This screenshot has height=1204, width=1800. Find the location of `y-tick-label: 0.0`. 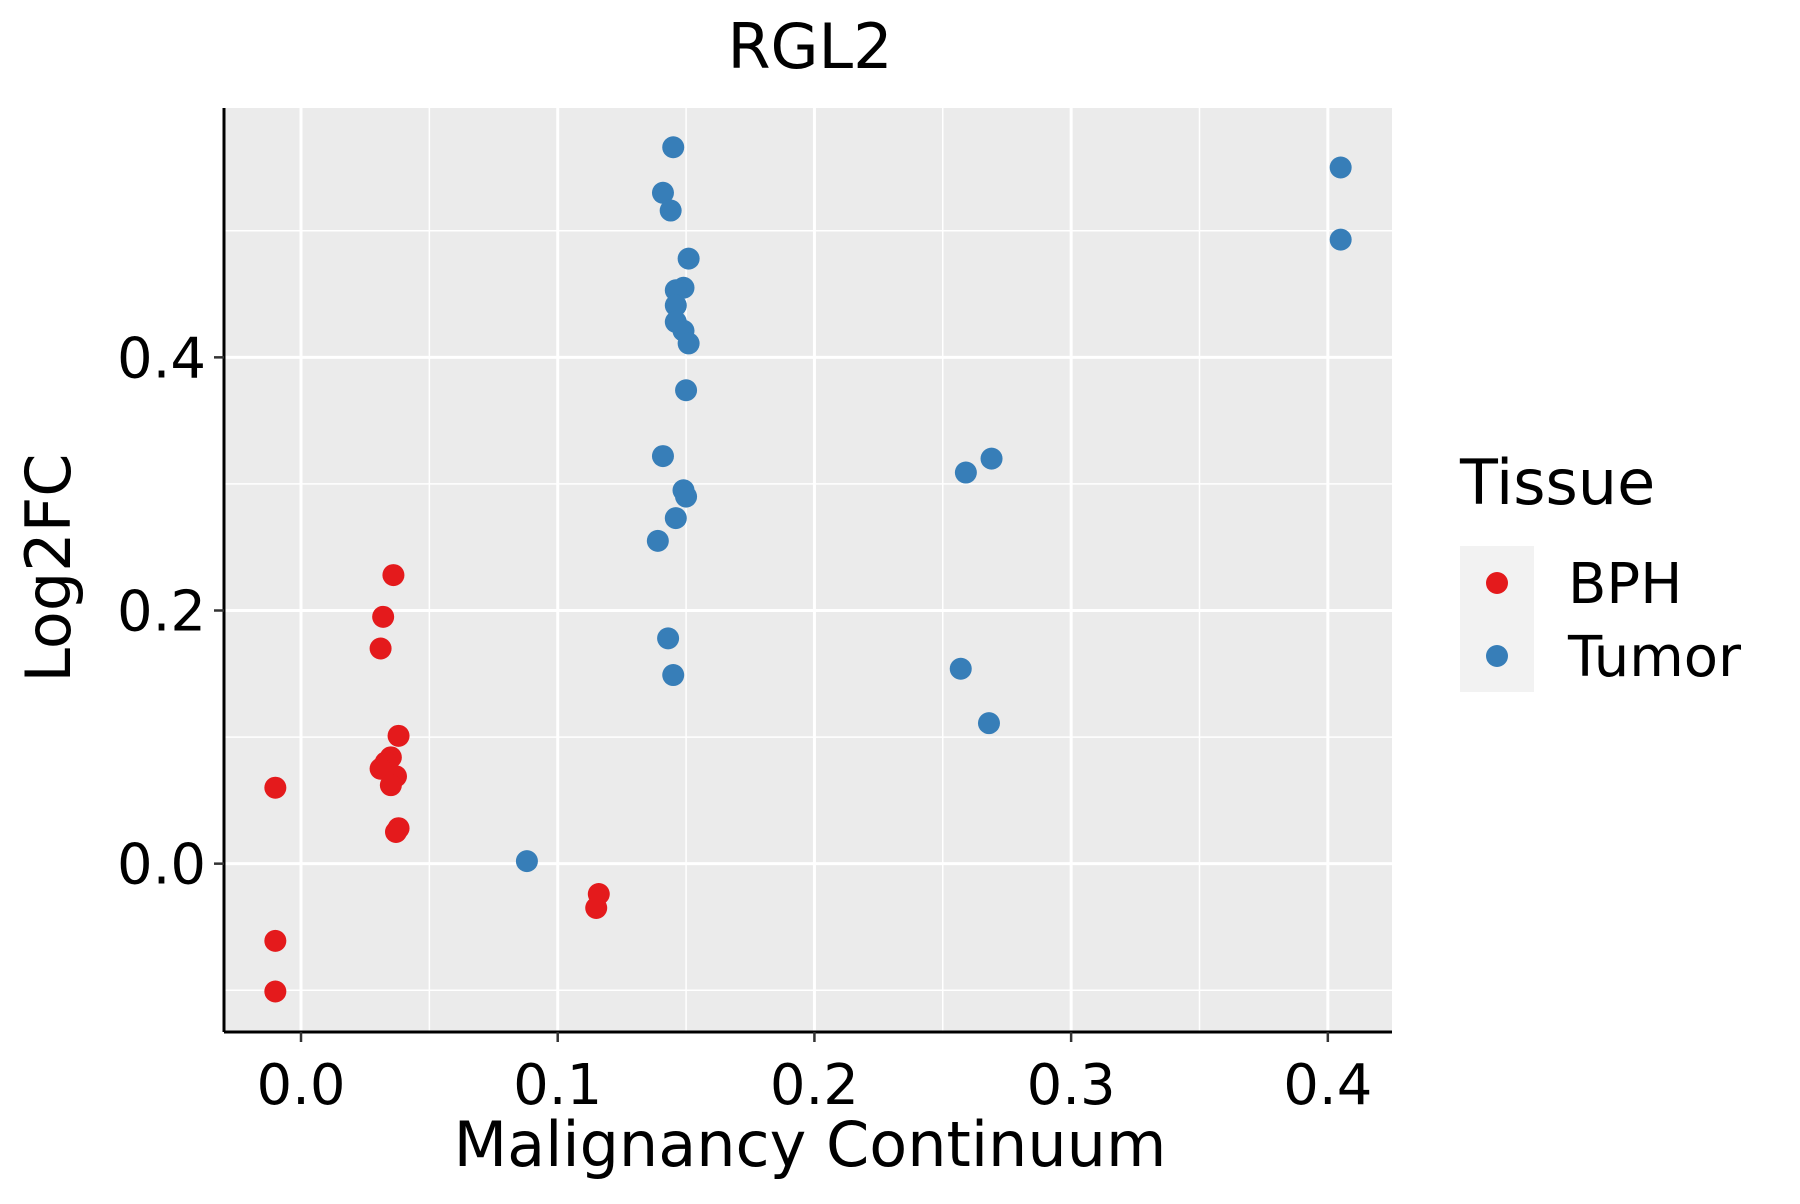

y-tick-label: 0.0 is located at coordinates (161, 865).